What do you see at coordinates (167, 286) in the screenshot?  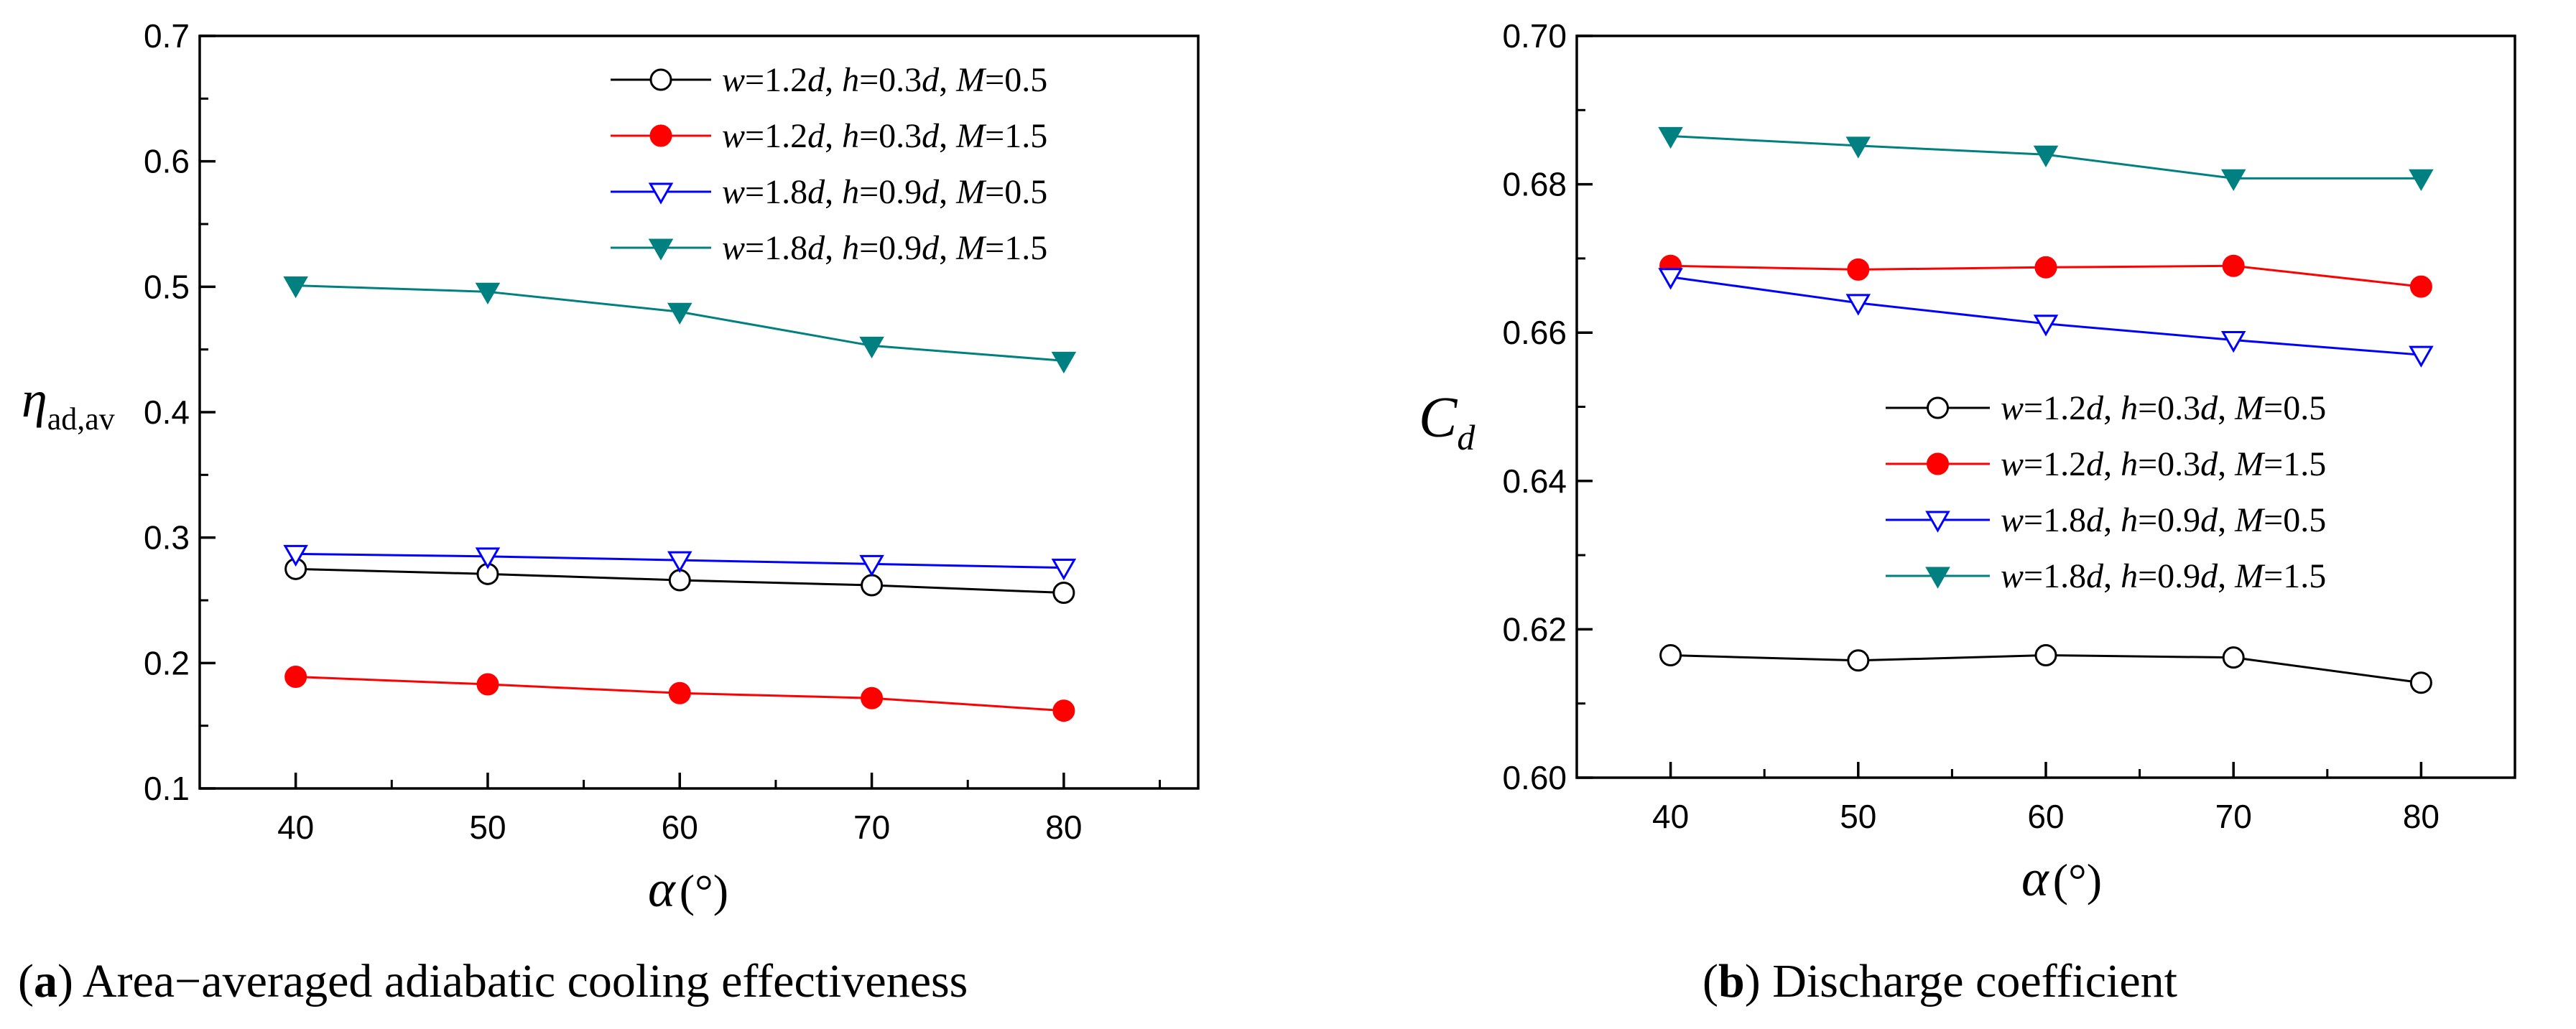 I see `y-tick-label: 0.5` at bounding box center [167, 286].